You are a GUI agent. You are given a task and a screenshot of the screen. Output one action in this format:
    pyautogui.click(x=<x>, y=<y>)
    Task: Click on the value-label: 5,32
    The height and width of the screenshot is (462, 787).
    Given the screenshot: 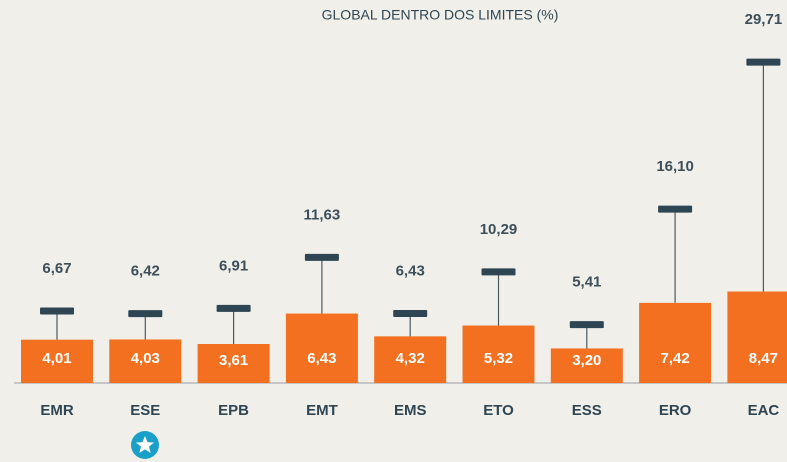 What is the action you would take?
    pyautogui.click(x=498, y=358)
    